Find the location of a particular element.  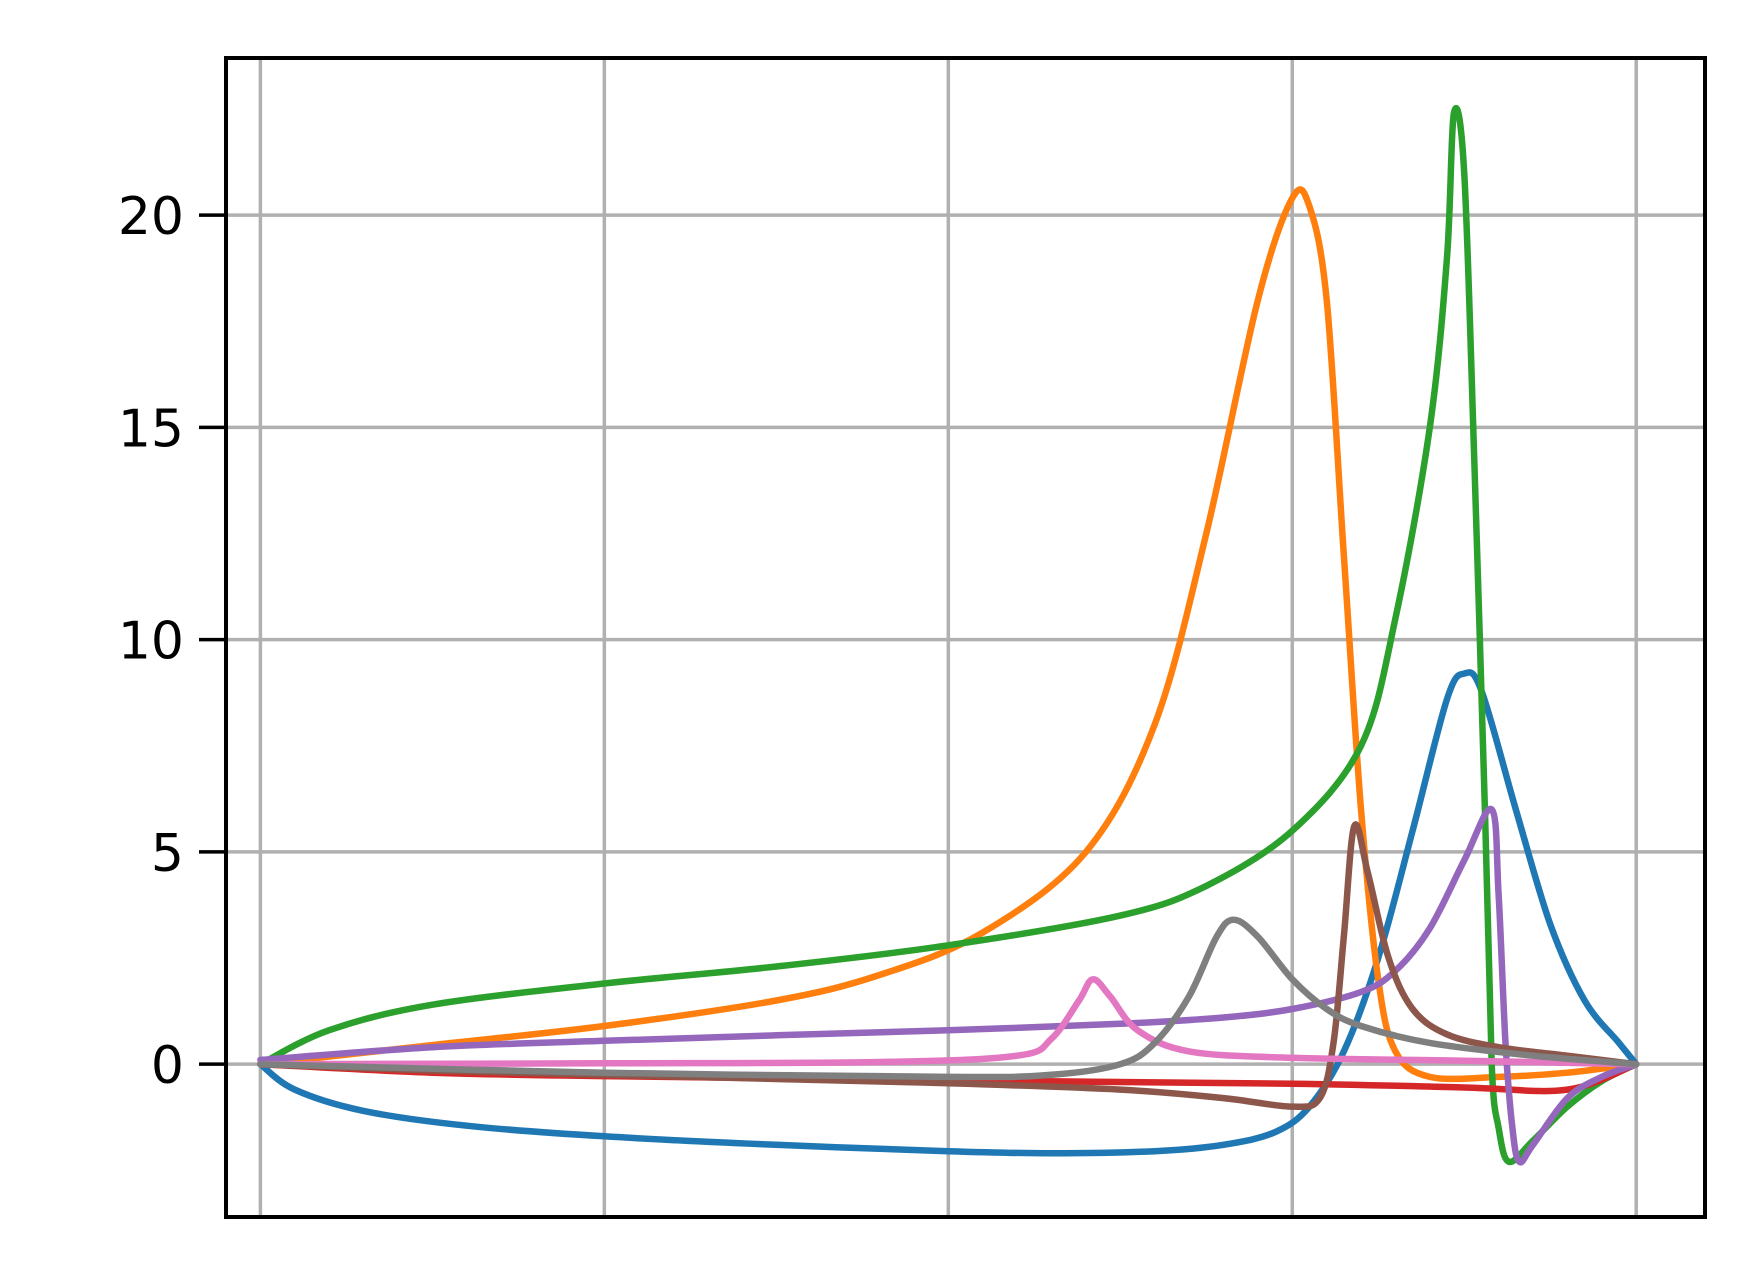

y-tick-label-2: 10 is located at coordinates (151, 642).